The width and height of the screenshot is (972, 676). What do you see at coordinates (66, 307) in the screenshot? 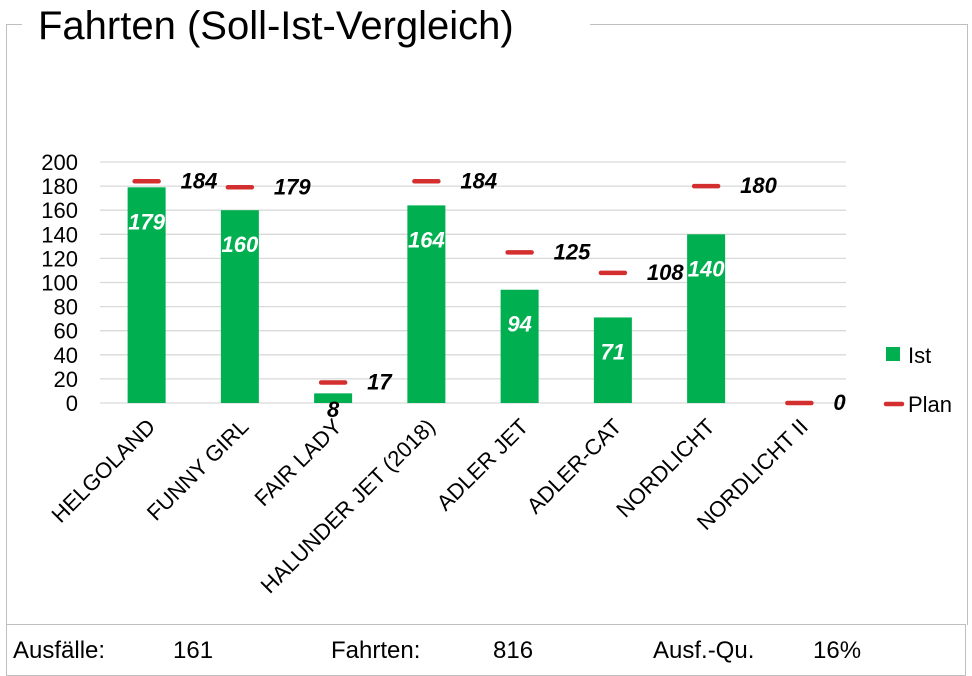
I see `y-tick-label: 80` at bounding box center [66, 307].